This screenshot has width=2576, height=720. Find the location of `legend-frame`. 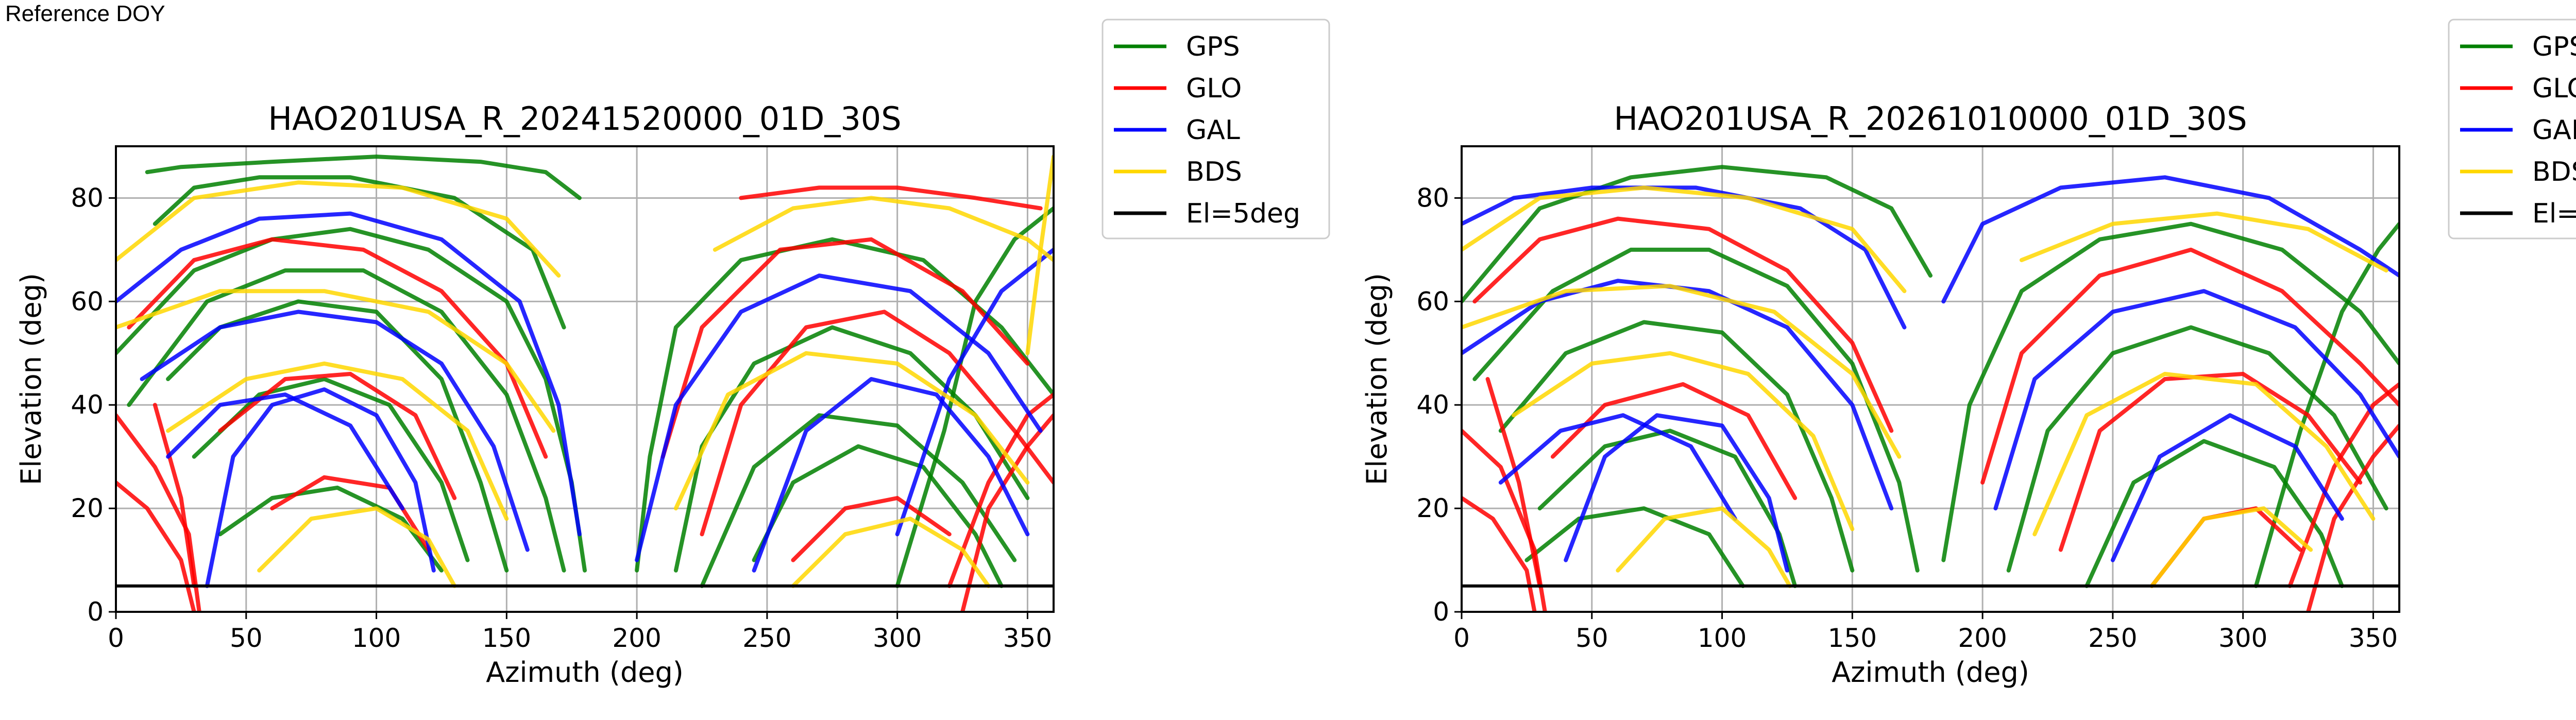

legend-frame is located at coordinates (1215, 129).